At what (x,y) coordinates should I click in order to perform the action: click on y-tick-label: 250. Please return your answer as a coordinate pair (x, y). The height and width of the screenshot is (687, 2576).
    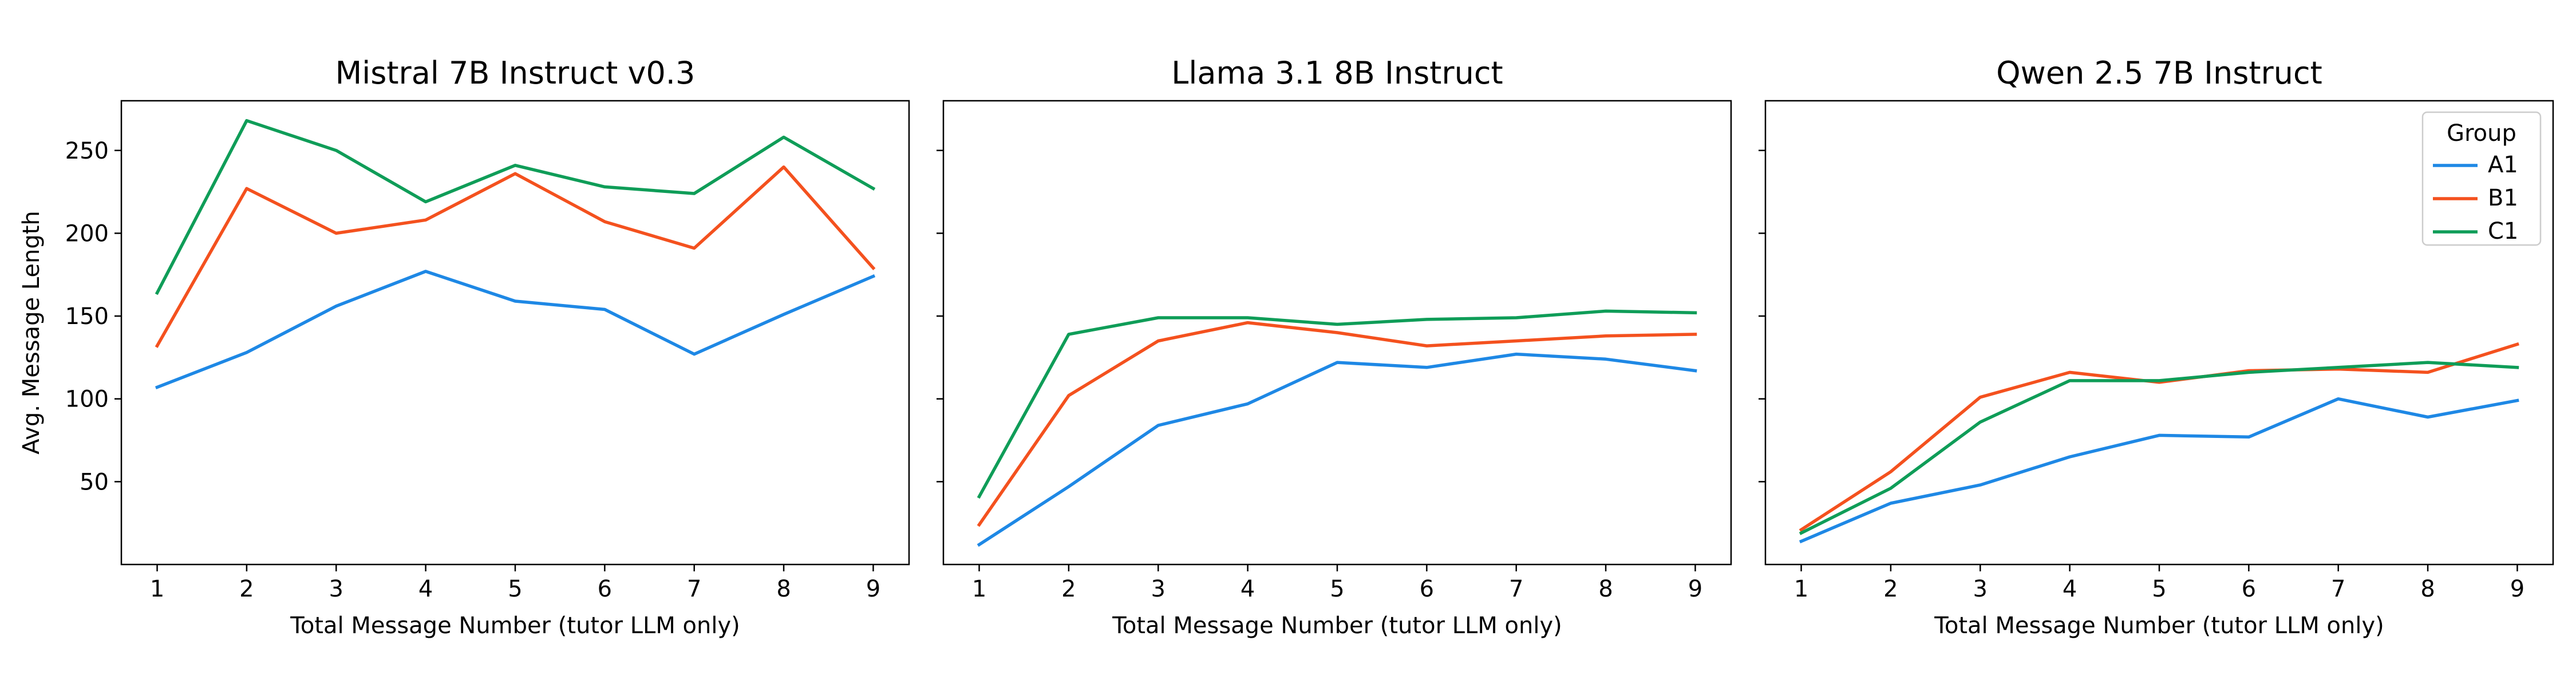
    Looking at the image, I should click on (87, 151).